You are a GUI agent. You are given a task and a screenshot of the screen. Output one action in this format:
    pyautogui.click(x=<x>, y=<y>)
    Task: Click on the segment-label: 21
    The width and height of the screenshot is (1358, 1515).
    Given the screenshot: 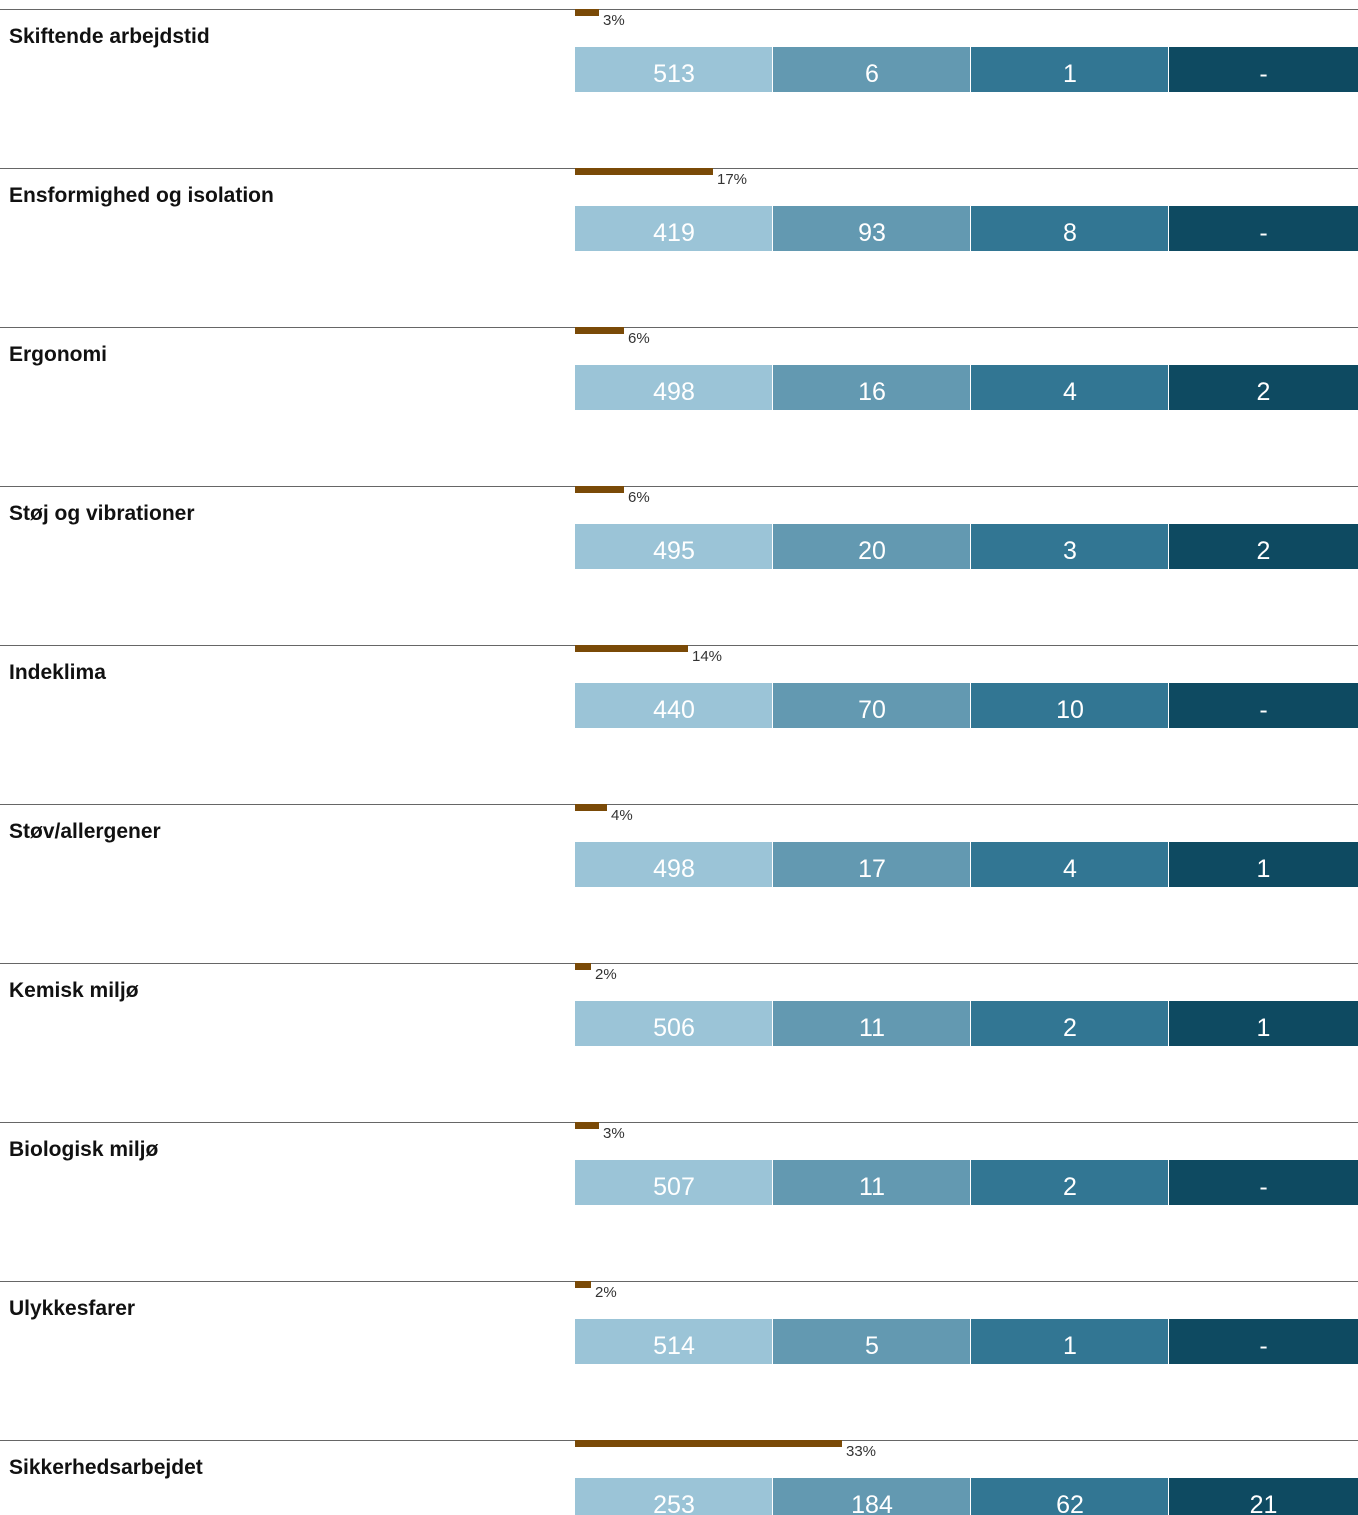 What is the action you would take?
    pyautogui.click(x=1264, y=1503)
    